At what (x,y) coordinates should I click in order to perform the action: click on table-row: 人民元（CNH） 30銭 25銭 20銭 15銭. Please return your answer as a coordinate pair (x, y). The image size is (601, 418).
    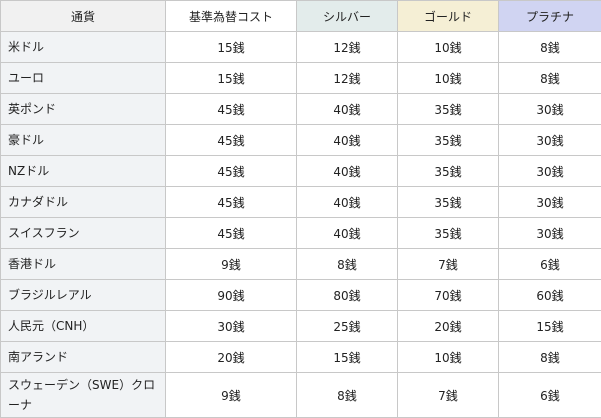
    Looking at the image, I should click on (300, 326).